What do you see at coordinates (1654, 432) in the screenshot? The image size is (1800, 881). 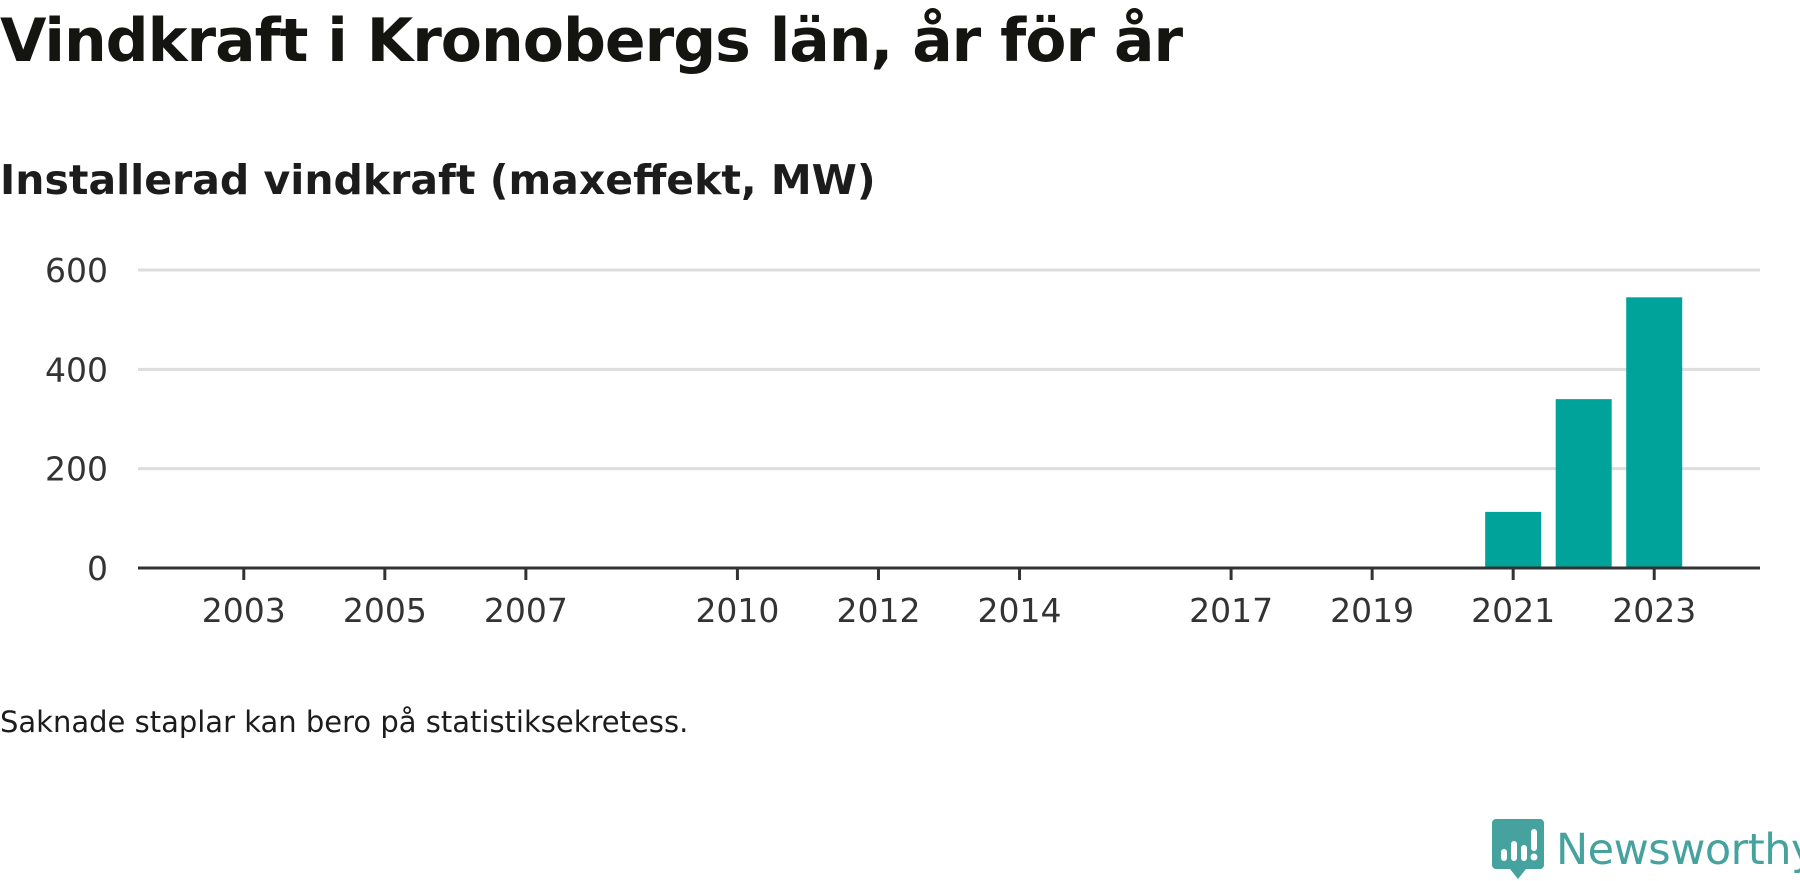 I see `bar-2023` at bounding box center [1654, 432].